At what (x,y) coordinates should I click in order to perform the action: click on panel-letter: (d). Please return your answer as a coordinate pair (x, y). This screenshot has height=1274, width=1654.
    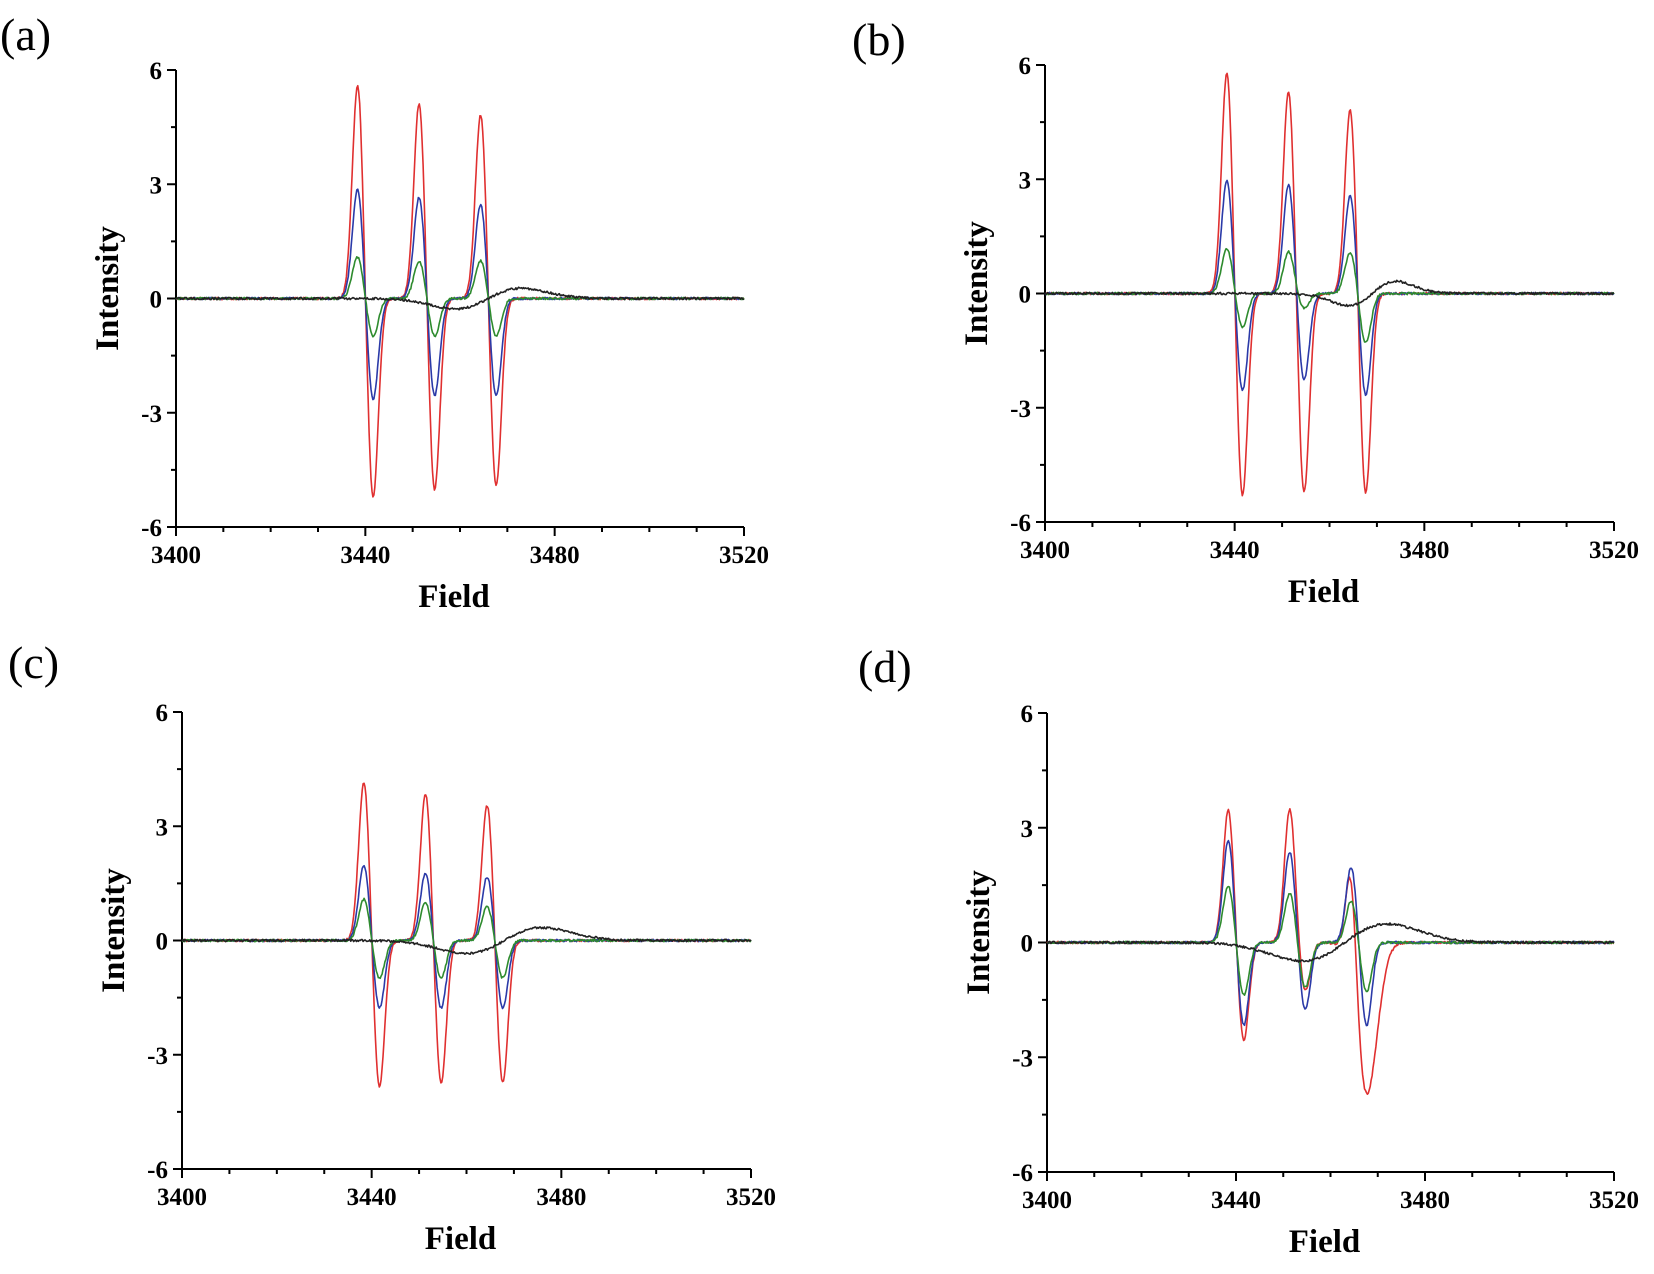
    Looking at the image, I should click on (885, 666).